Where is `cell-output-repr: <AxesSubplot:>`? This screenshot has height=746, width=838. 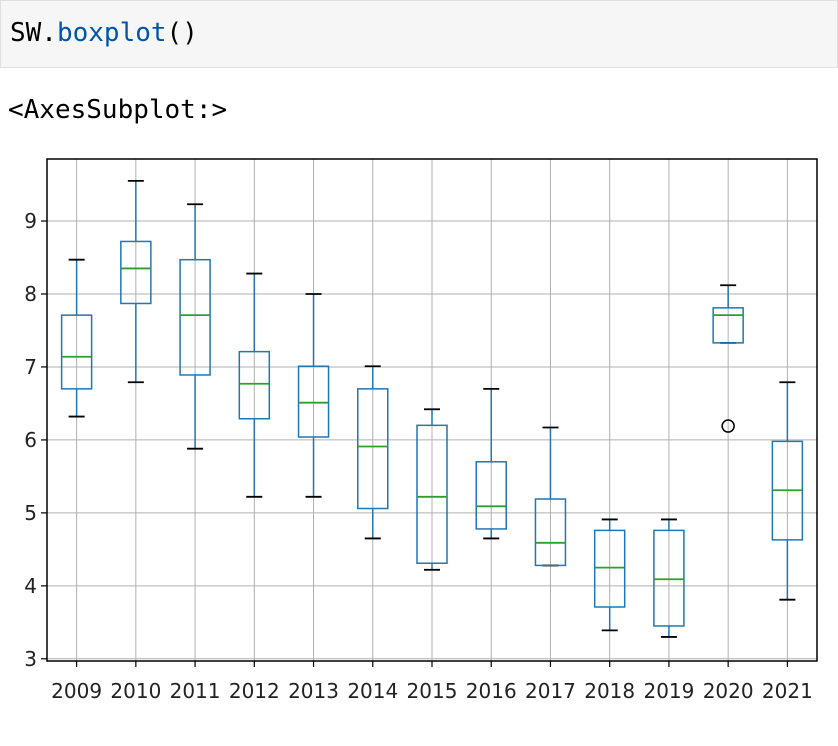 cell-output-repr: <AxesSubplot:> is located at coordinates (118, 110).